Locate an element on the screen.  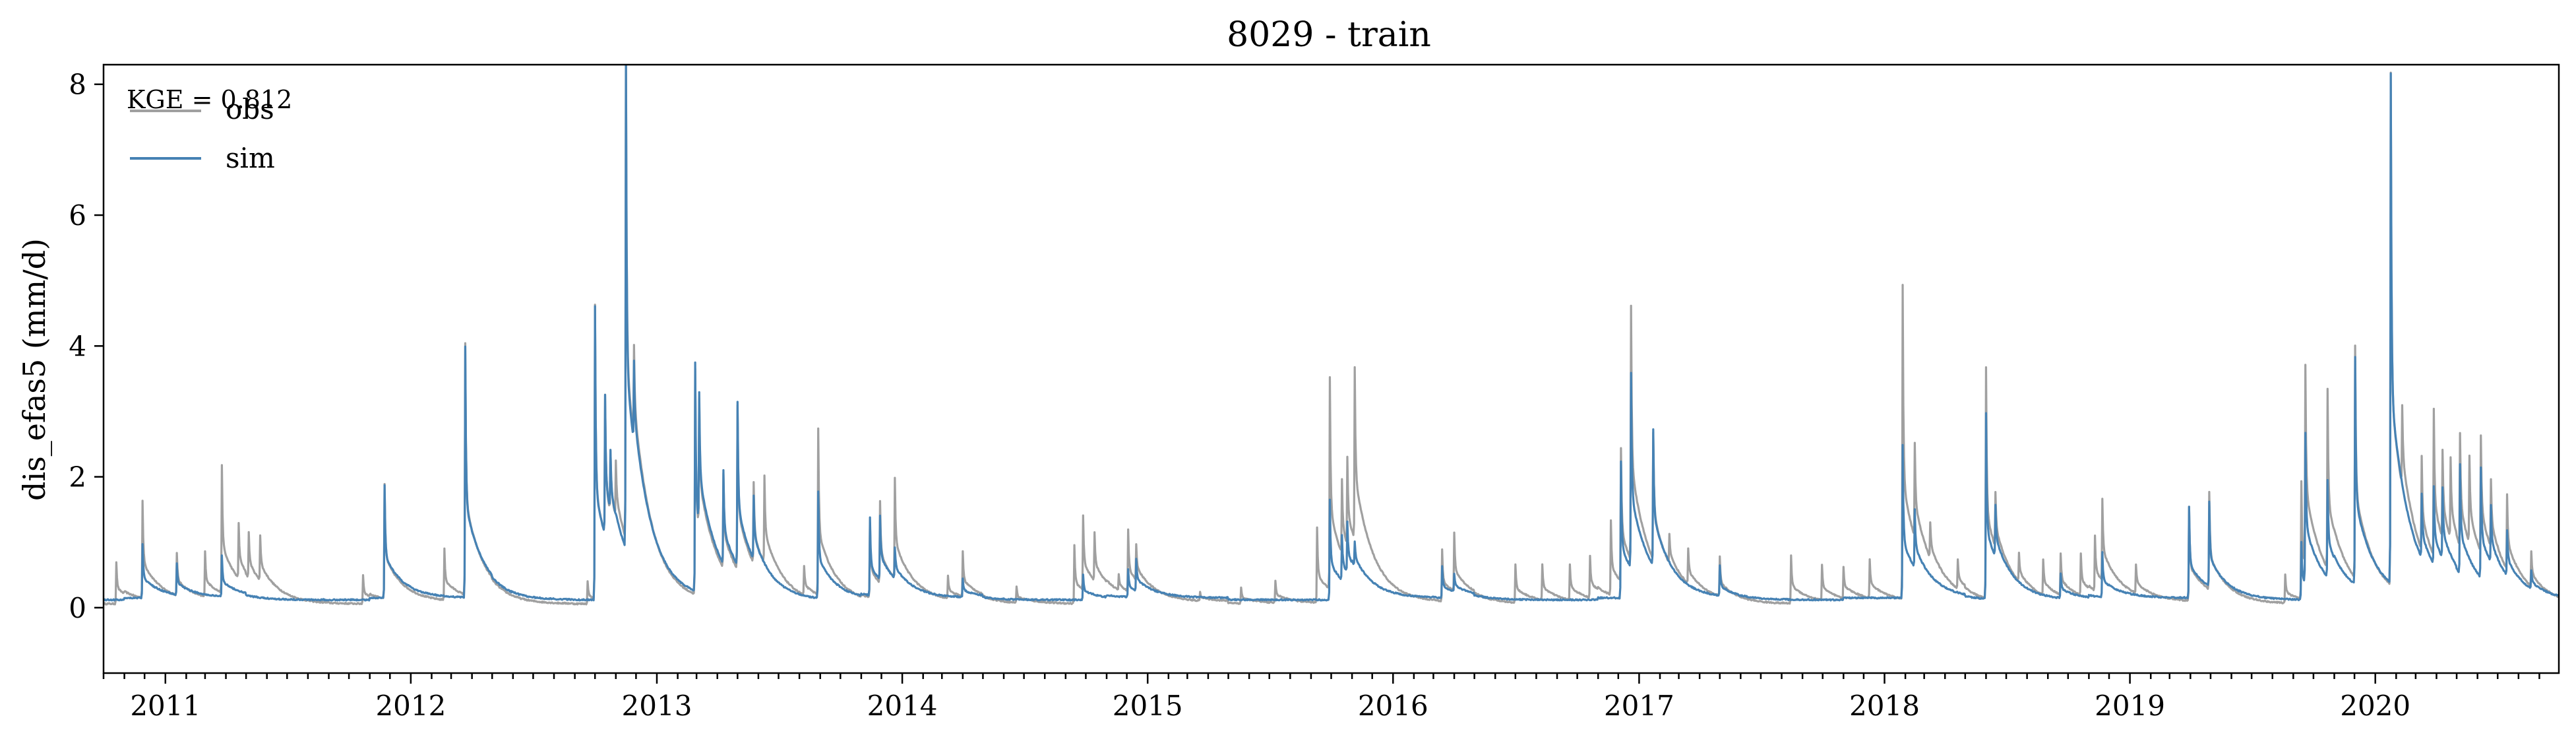
x-tick-label: 2014 is located at coordinates (902, 706).